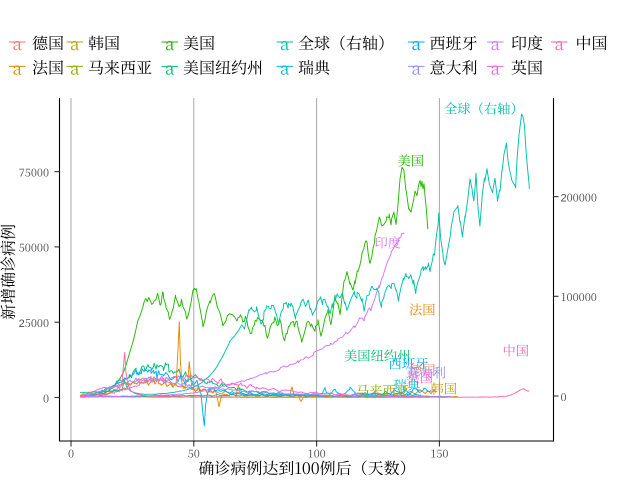 This screenshot has height=485, width=640. I want to click on svg-text: 100, so click(317, 454).